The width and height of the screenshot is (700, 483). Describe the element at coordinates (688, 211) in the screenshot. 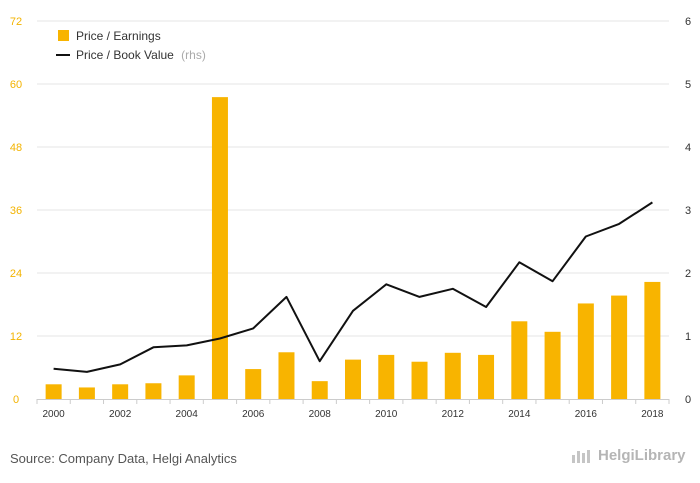

I see `right-axis-tick: 3` at that location.